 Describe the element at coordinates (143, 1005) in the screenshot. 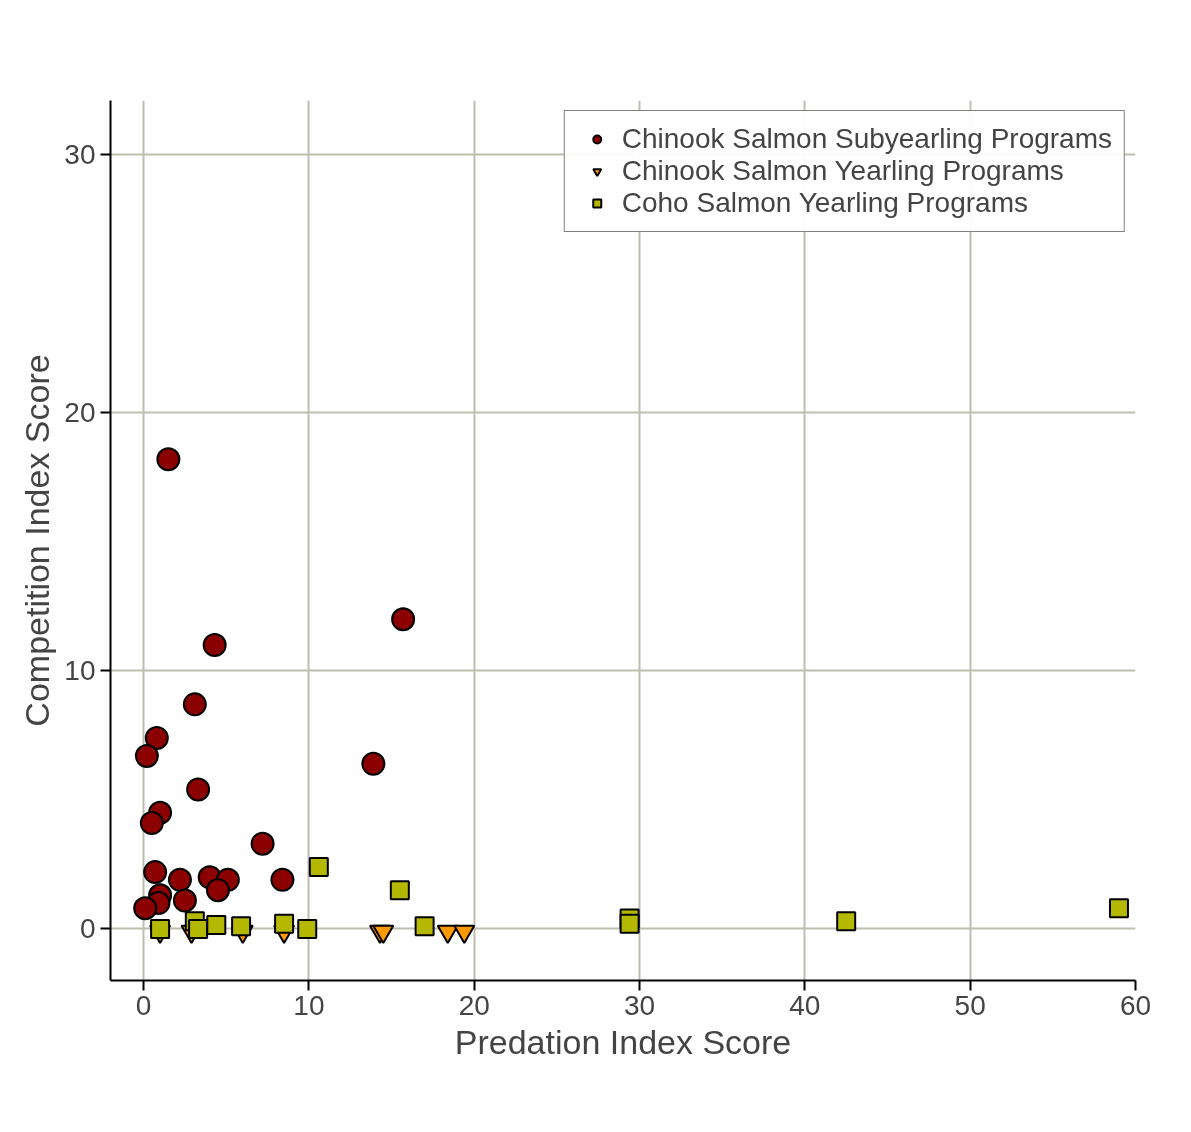

I see `x-tick-label: 0` at that location.